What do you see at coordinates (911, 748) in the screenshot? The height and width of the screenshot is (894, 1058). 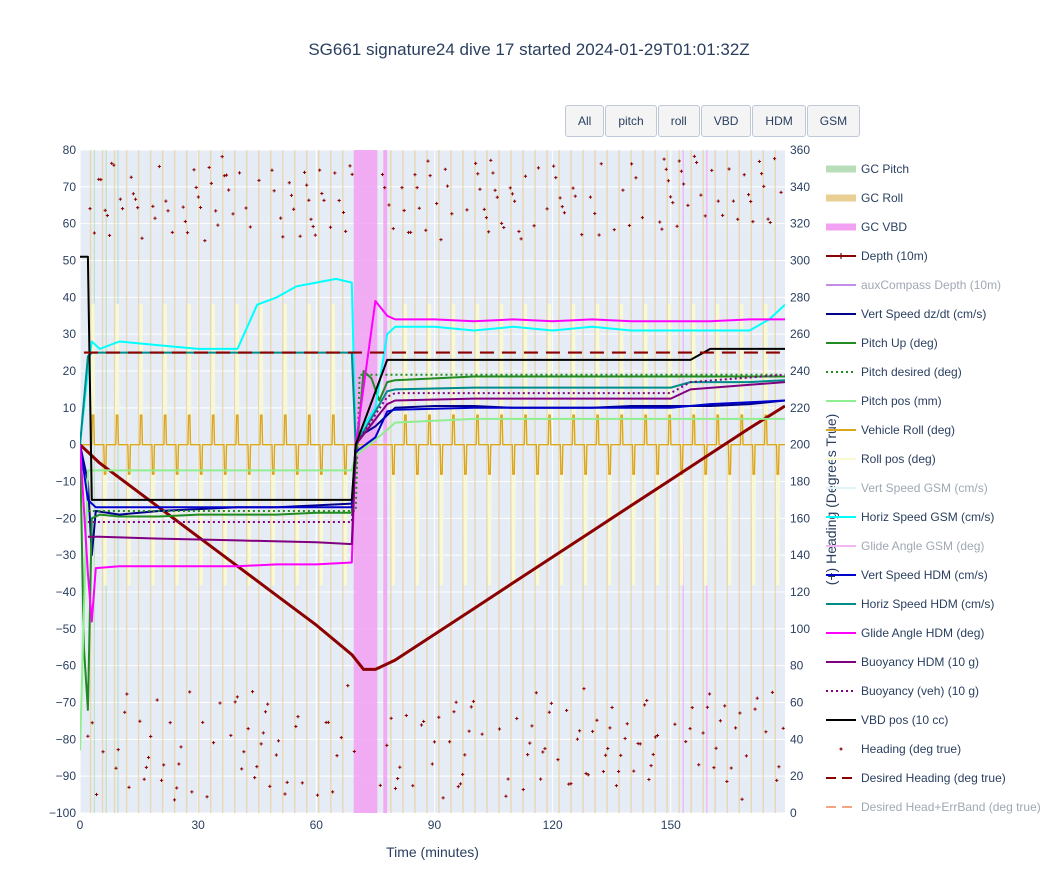 I see `legend-label: Heading (deg true)` at bounding box center [911, 748].